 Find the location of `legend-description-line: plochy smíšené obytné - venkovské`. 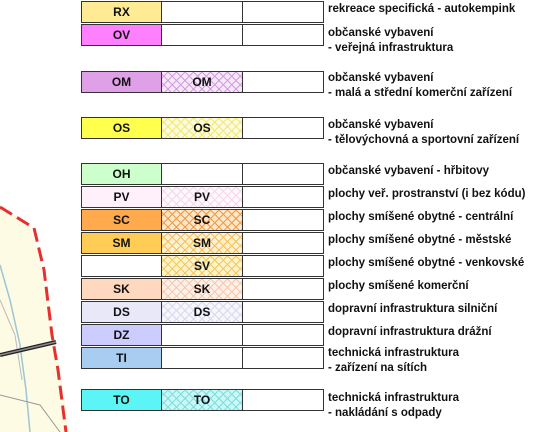

legend-description-line: plochy smíšené obytné - venkovské is located at coordinates (426, 263).